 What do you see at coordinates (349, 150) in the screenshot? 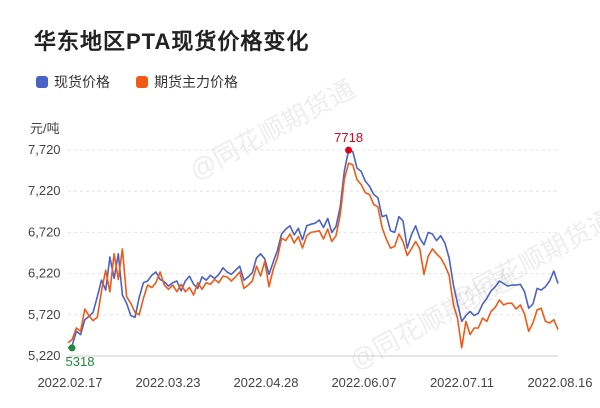
I see `max-point-marker` at bounding box center [349, 150].